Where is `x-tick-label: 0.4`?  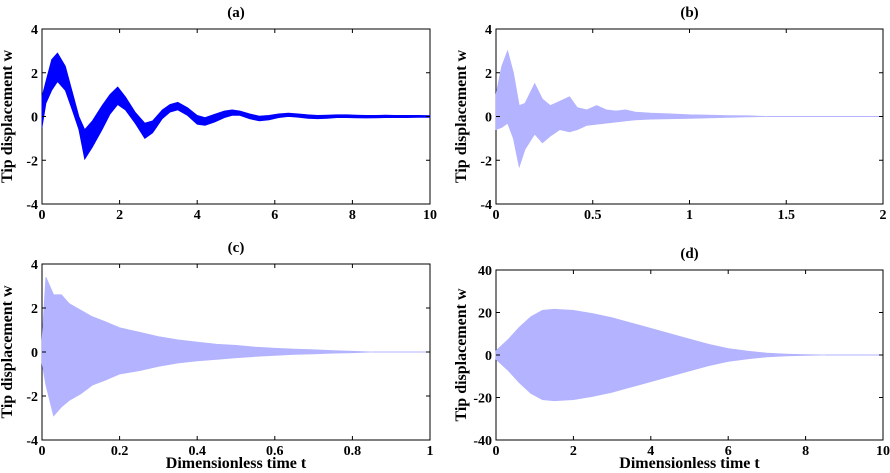
x-tick-label: 0.4 is located at coordinates (197, 451).